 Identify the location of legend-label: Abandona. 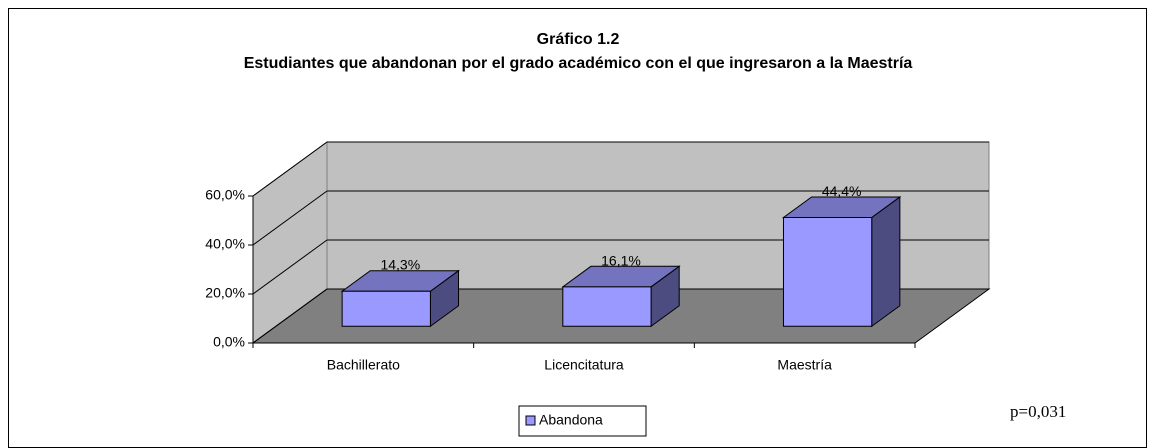
(571, 420).